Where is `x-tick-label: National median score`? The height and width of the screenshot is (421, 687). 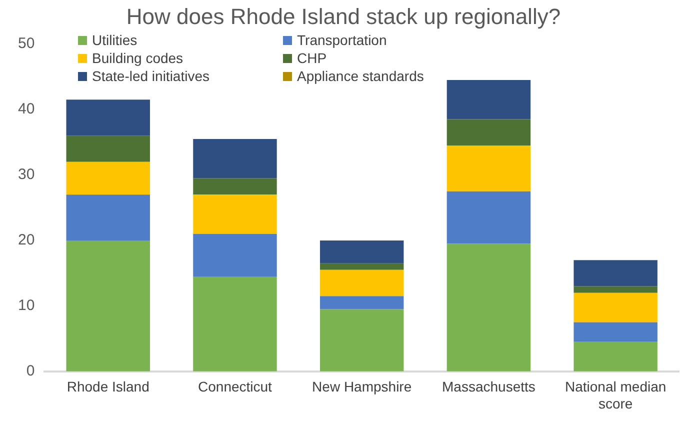 x-tick-label: National median score is located at coordinates (615, 395).